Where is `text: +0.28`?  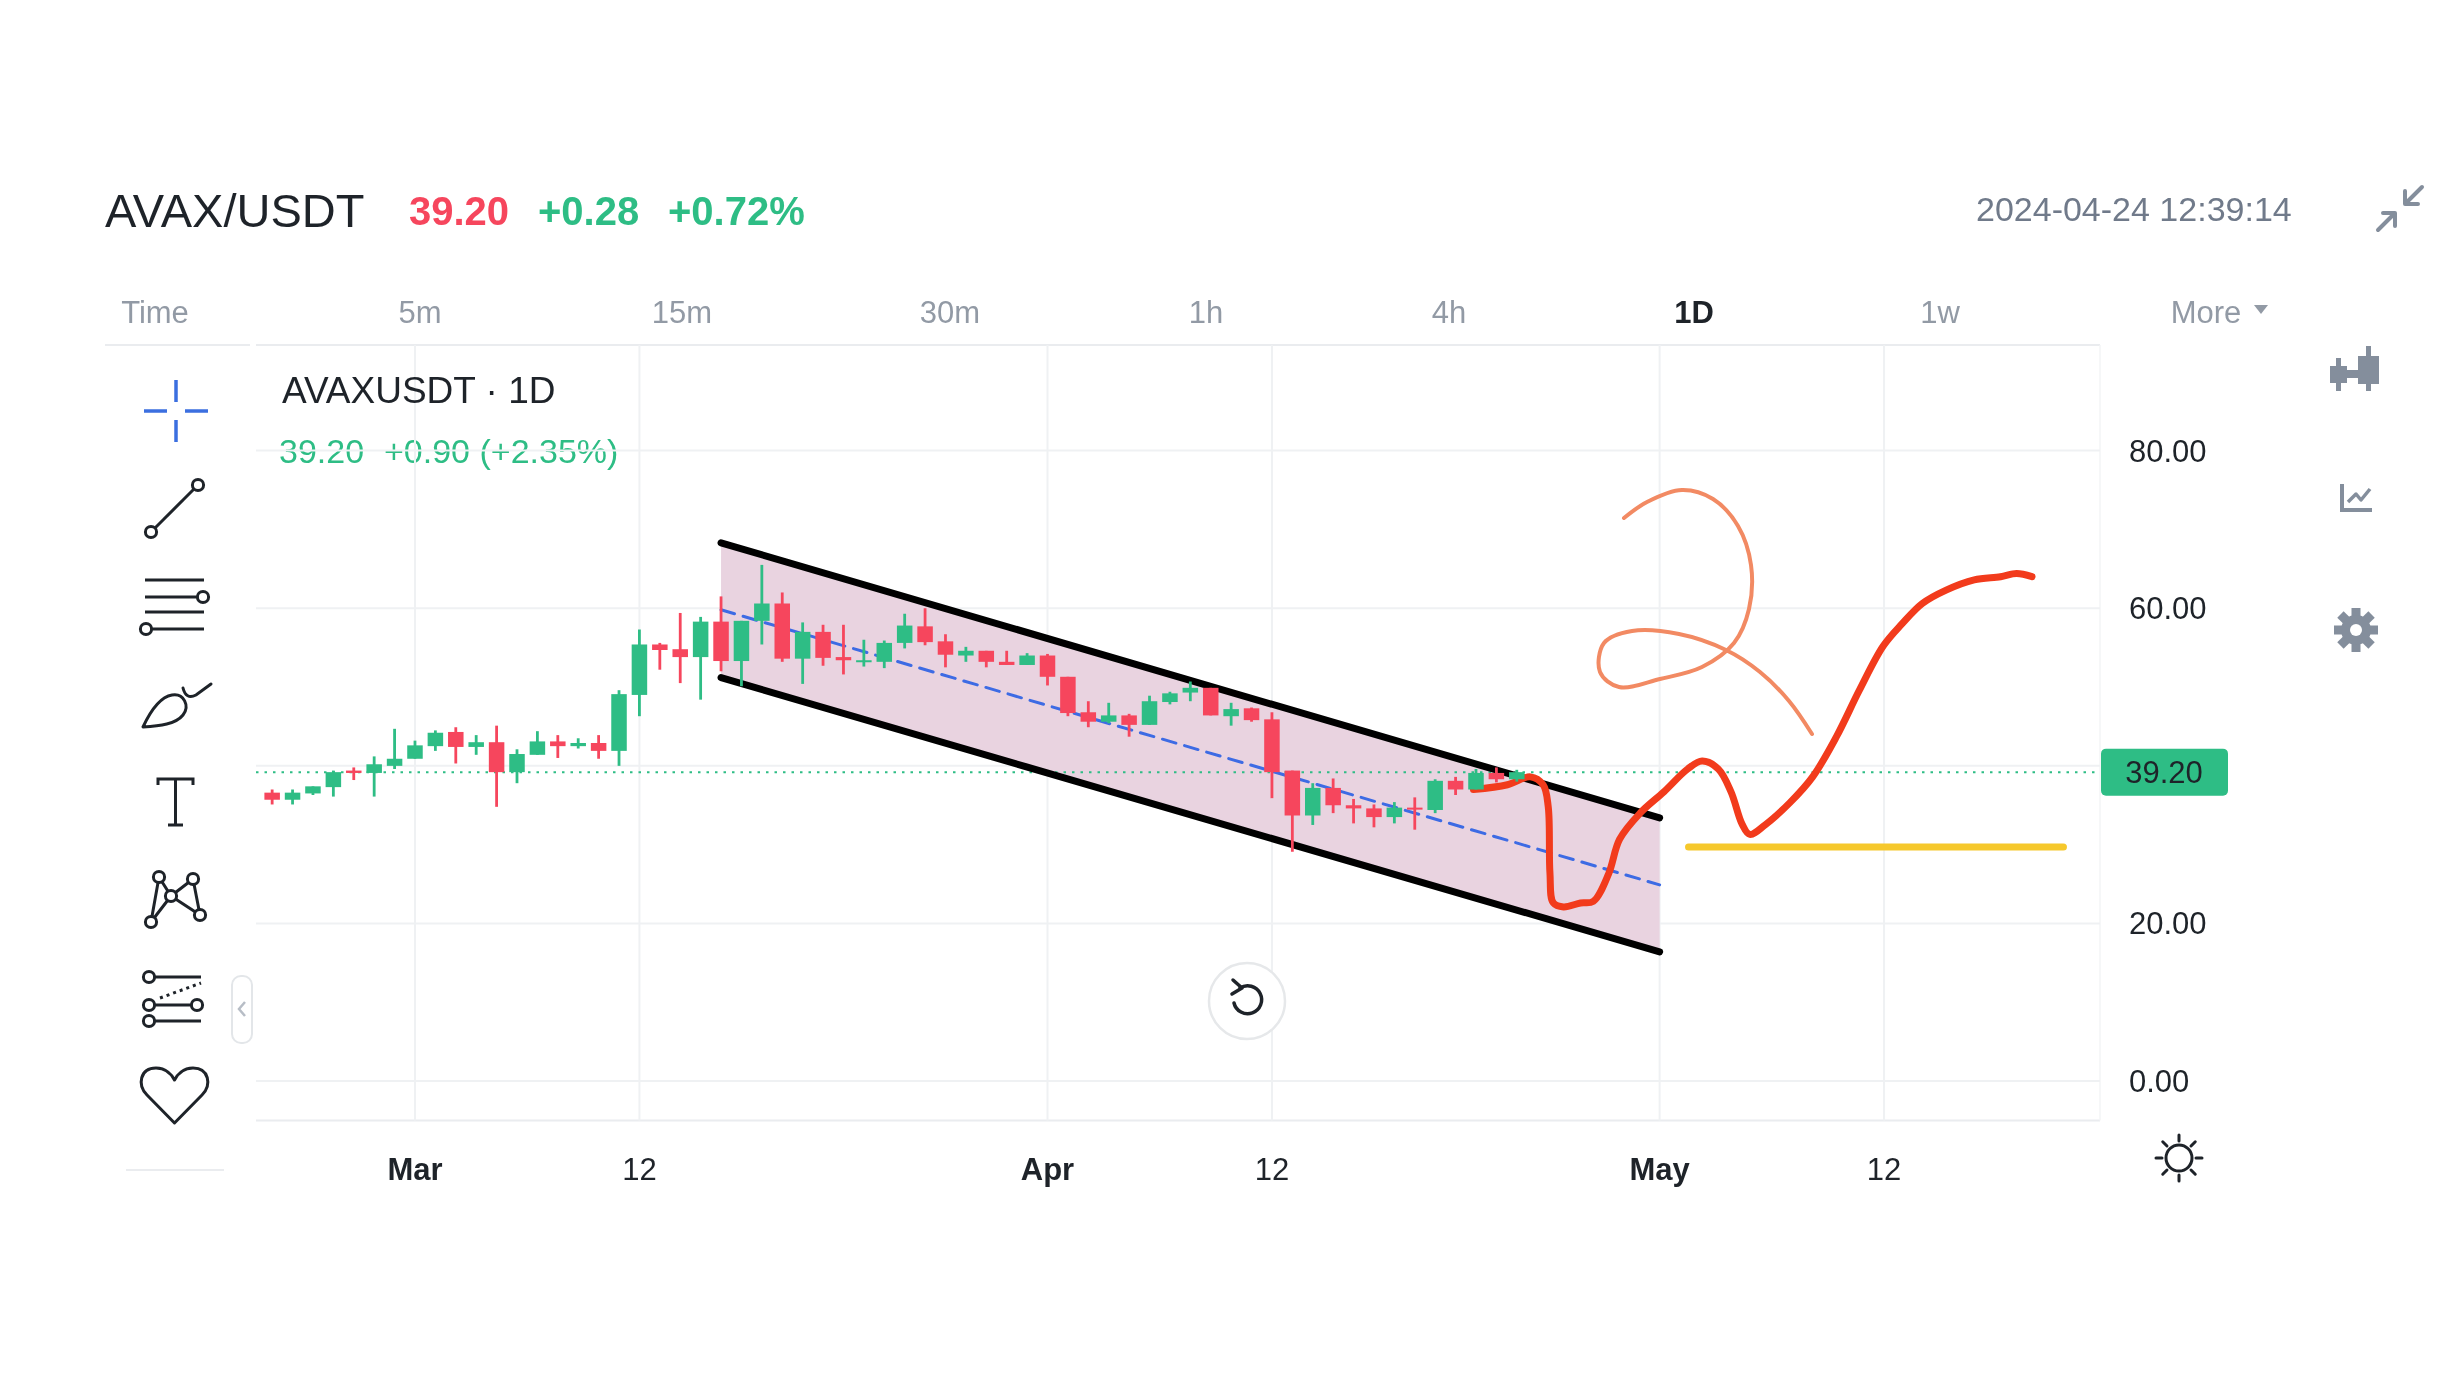 text: +0.28 is located at coordinates (589, 211).